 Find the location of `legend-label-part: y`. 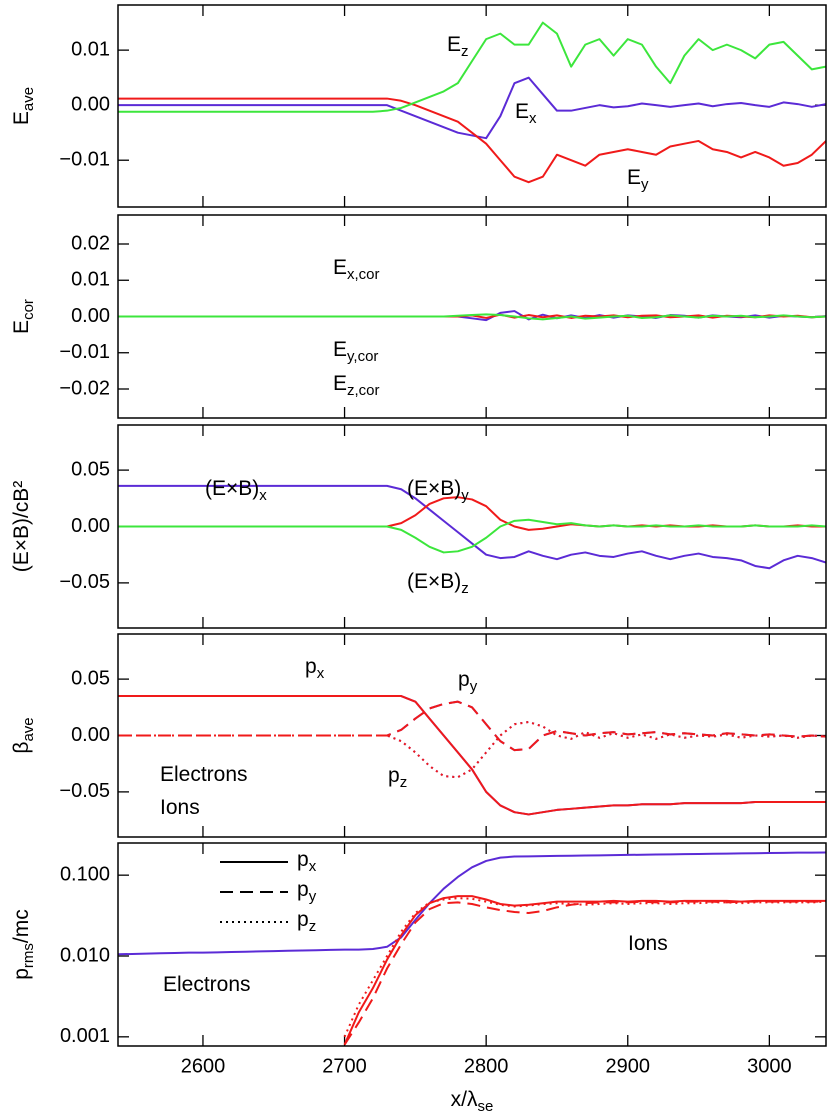

legend-label-part: y is located at coordinates (313, 896).